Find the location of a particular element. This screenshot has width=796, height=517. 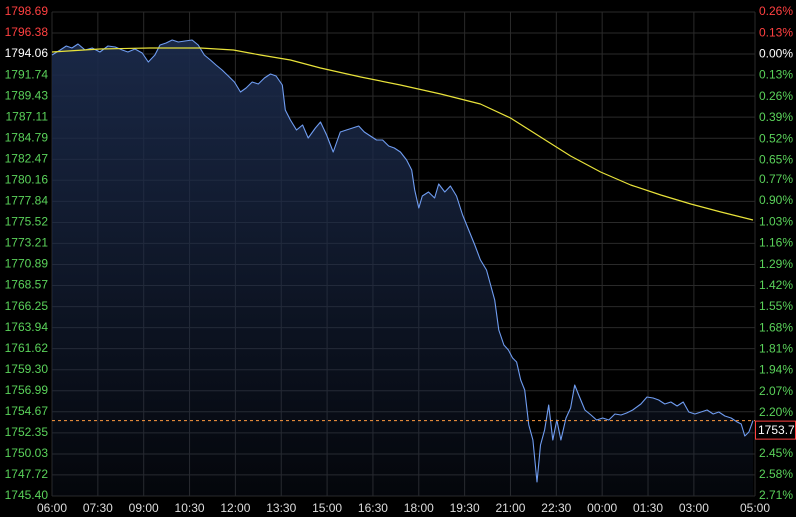

x-tick-label: 05:00 is located at coordinates (755, 508).